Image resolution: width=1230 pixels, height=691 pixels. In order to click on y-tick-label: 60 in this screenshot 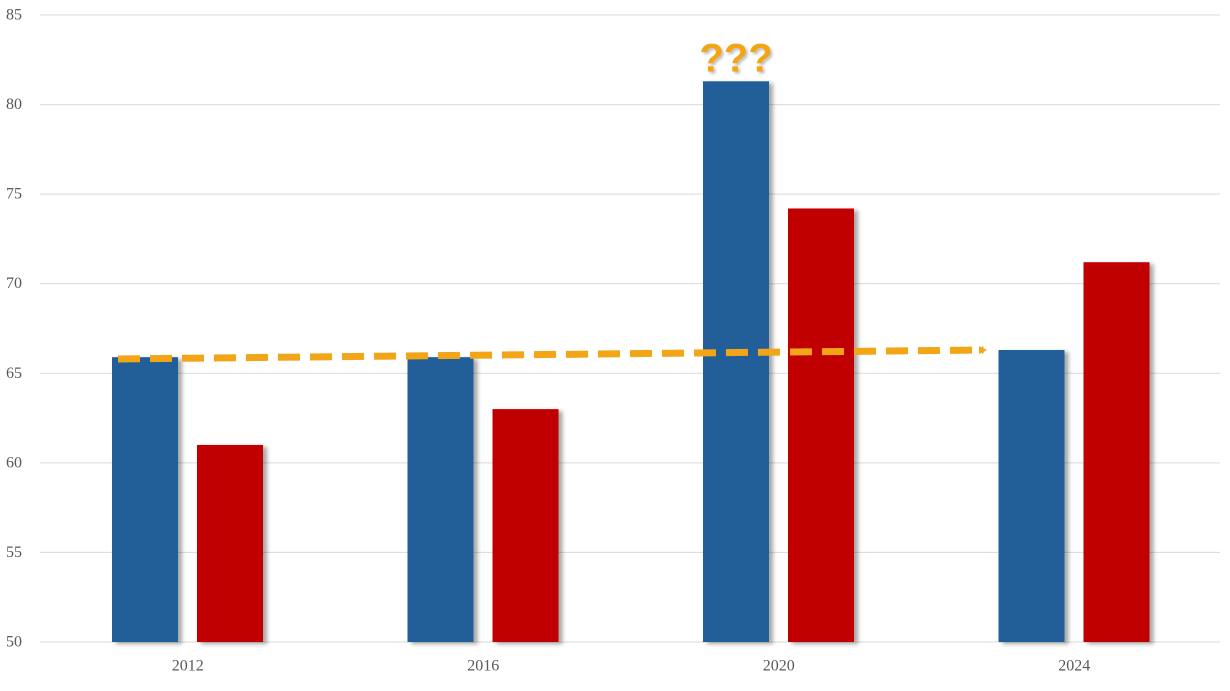, I will do `click(14, 462)`.